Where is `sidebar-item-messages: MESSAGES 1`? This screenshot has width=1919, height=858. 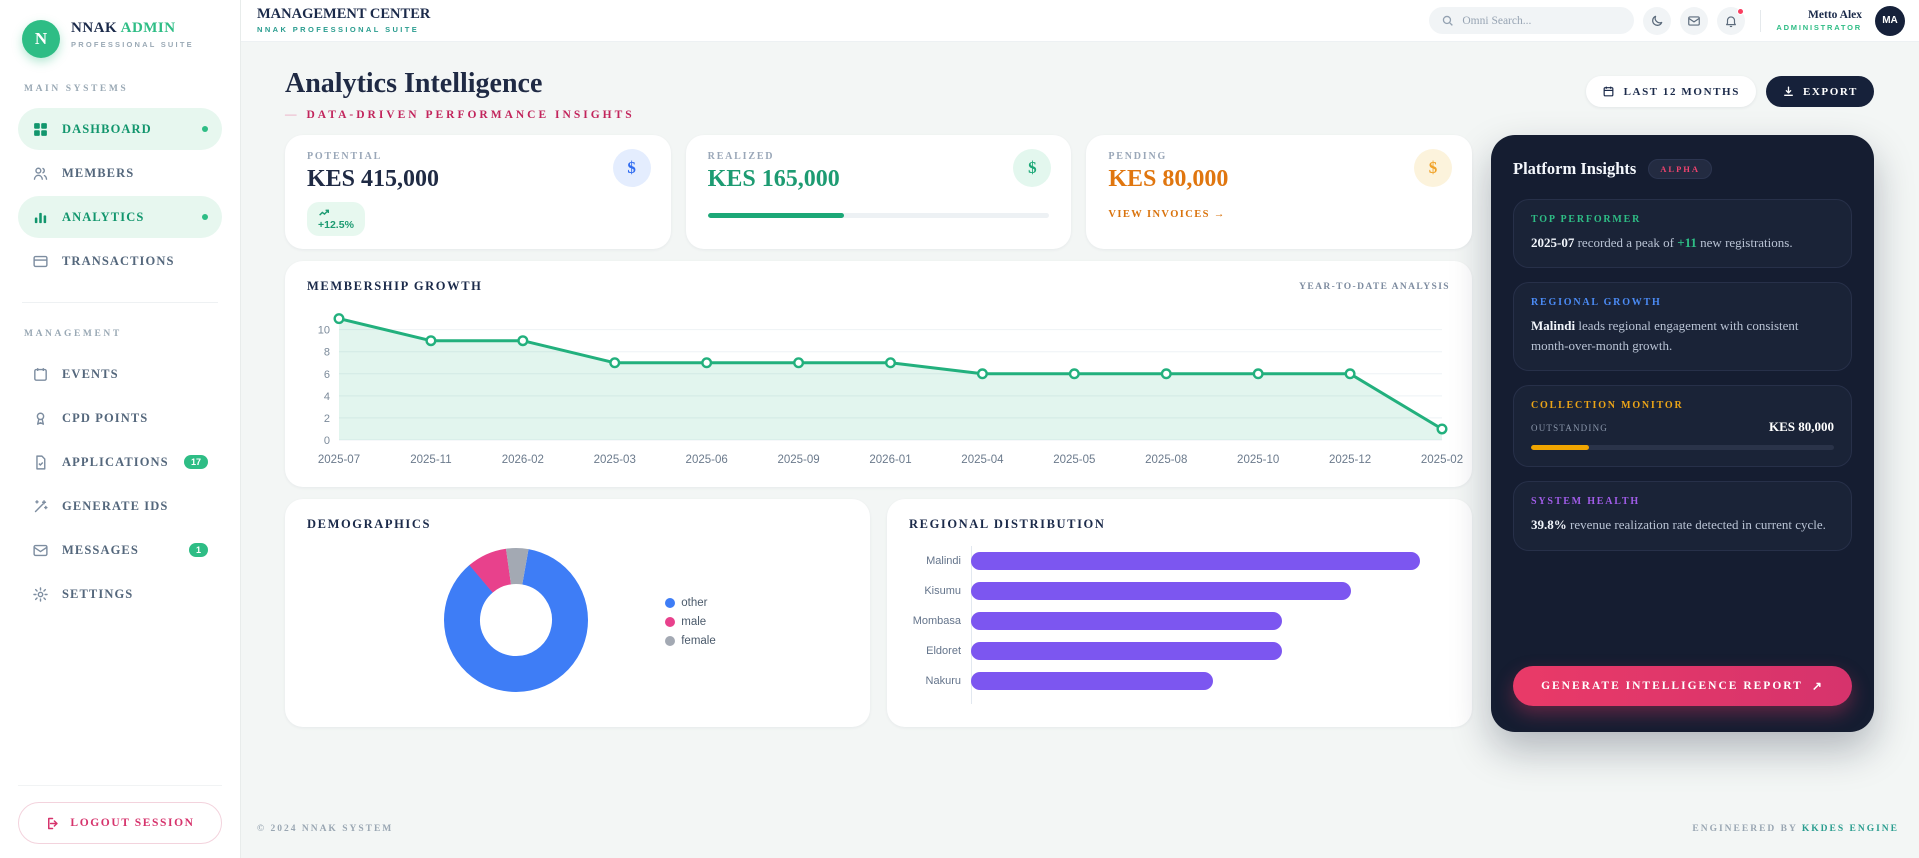 sidebar-item-messages: MESSAGES 1 is located at coordinates (120, 550).